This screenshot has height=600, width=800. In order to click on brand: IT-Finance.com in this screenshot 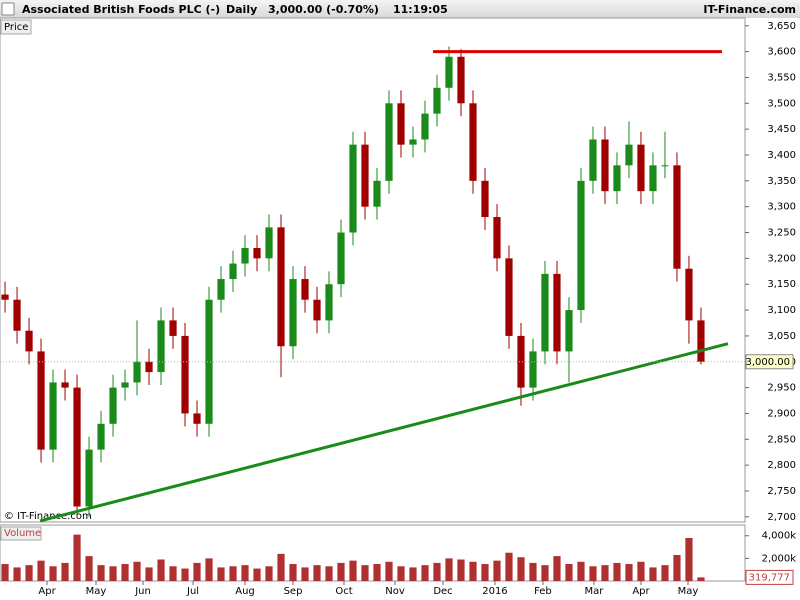, I will do `click(749, 9)`.